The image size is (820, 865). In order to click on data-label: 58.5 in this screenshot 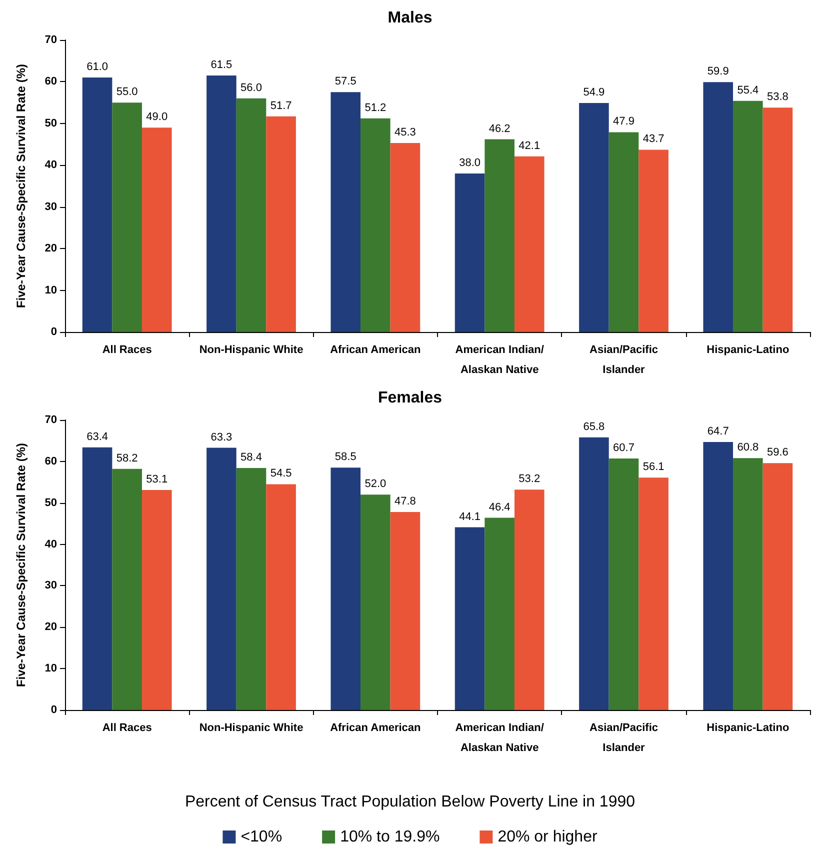, I will do `click(345, 457)`.